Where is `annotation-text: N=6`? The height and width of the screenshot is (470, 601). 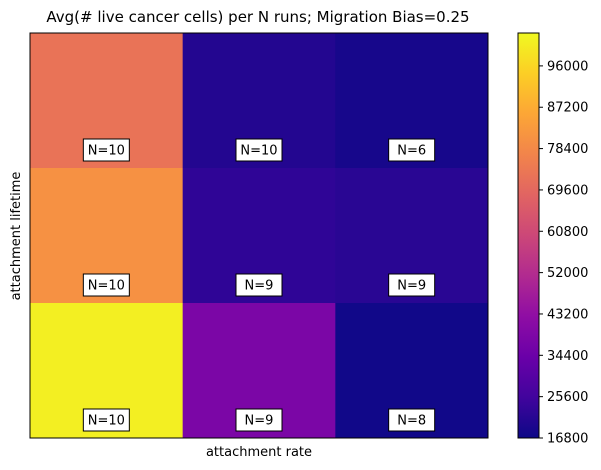 annotation-text: N=6 is located at coordinates (411, 151).